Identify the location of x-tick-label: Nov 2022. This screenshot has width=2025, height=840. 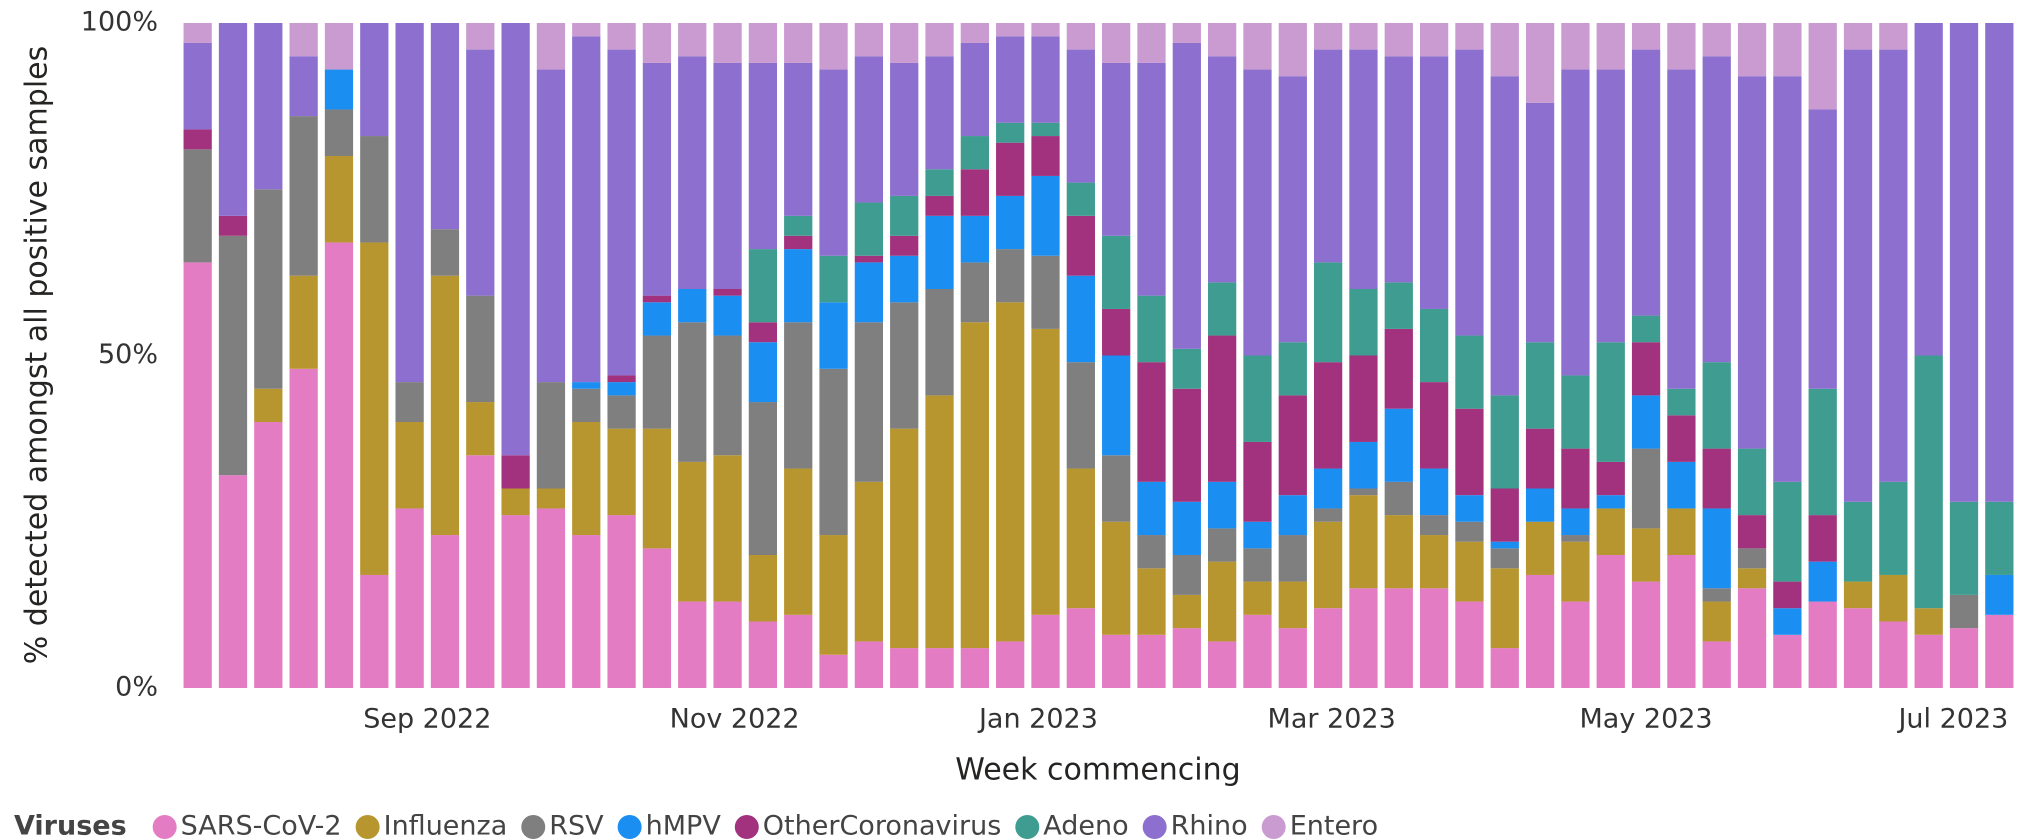
(735, 719).